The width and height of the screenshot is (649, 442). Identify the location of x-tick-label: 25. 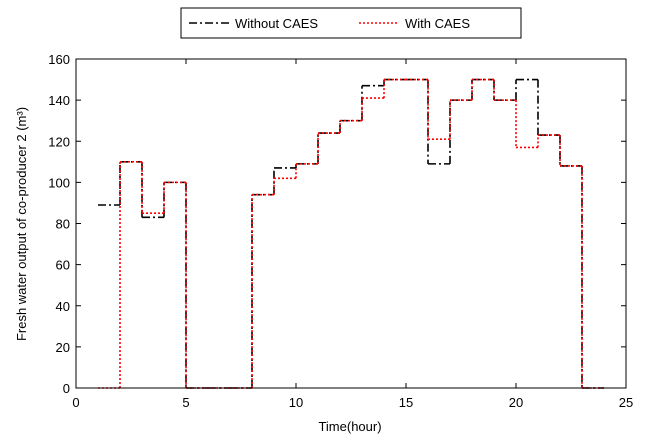
(626, 402).